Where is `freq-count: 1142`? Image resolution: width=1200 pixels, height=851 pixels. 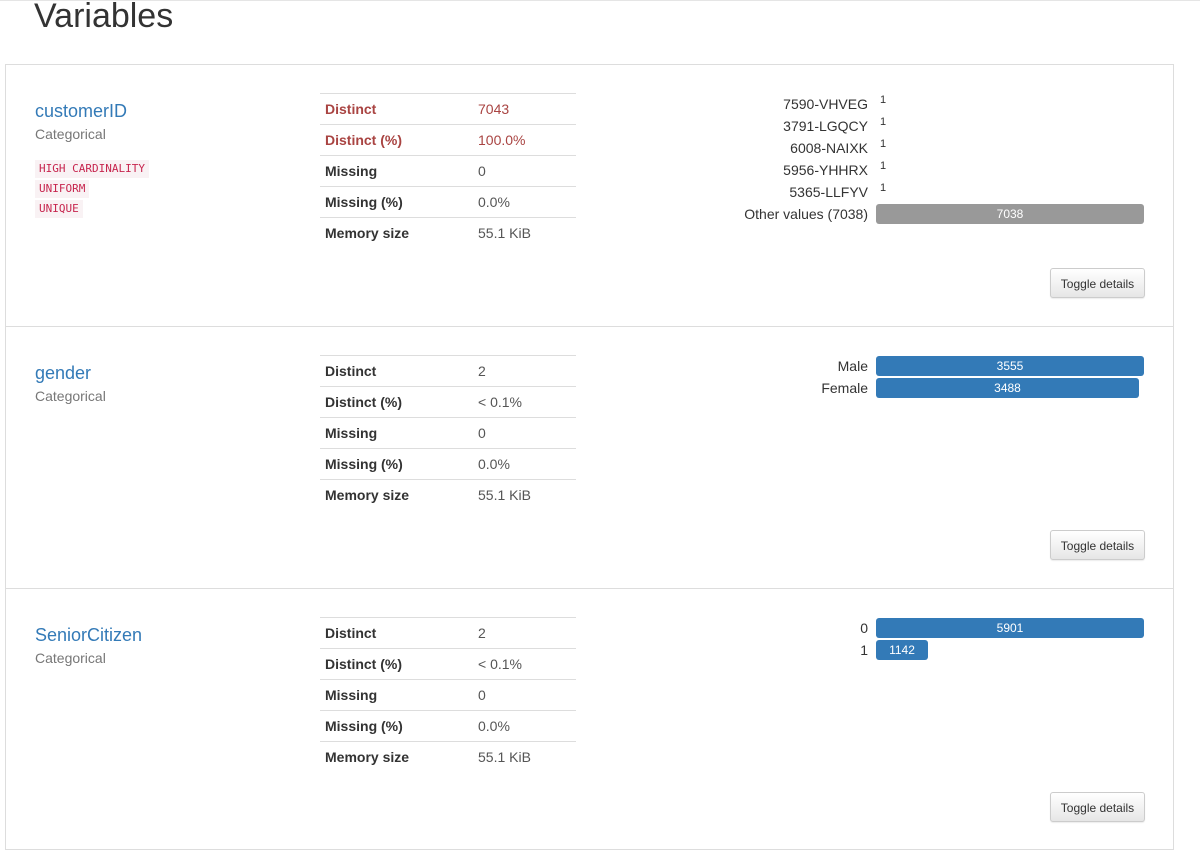 freq-count: 1142 is located at coordinates (902, 650).